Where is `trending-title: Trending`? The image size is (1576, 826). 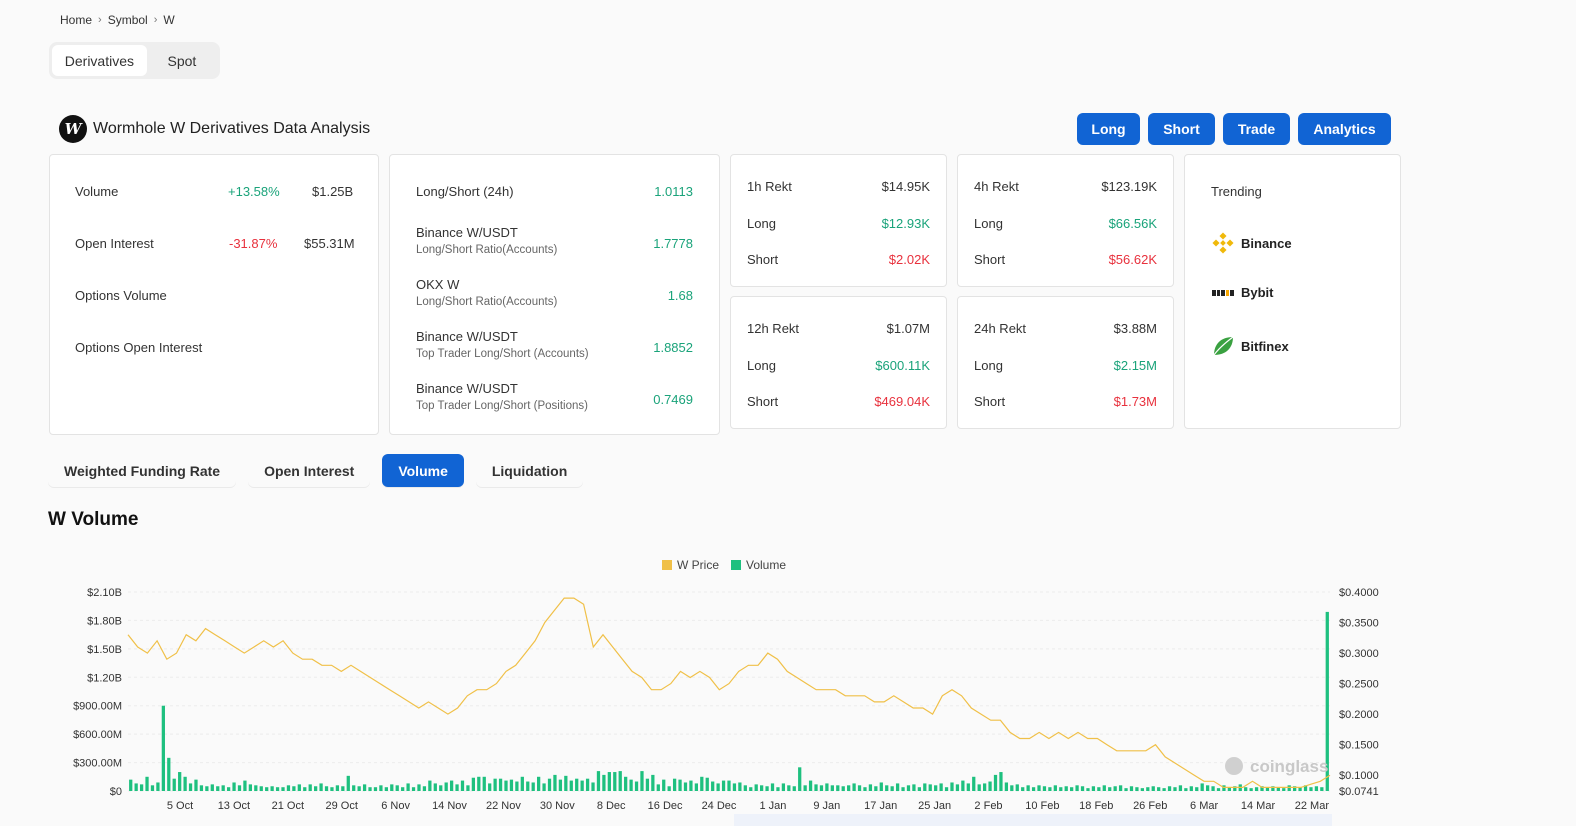 trending-title: Trending is located at coordinates (1236, 191).